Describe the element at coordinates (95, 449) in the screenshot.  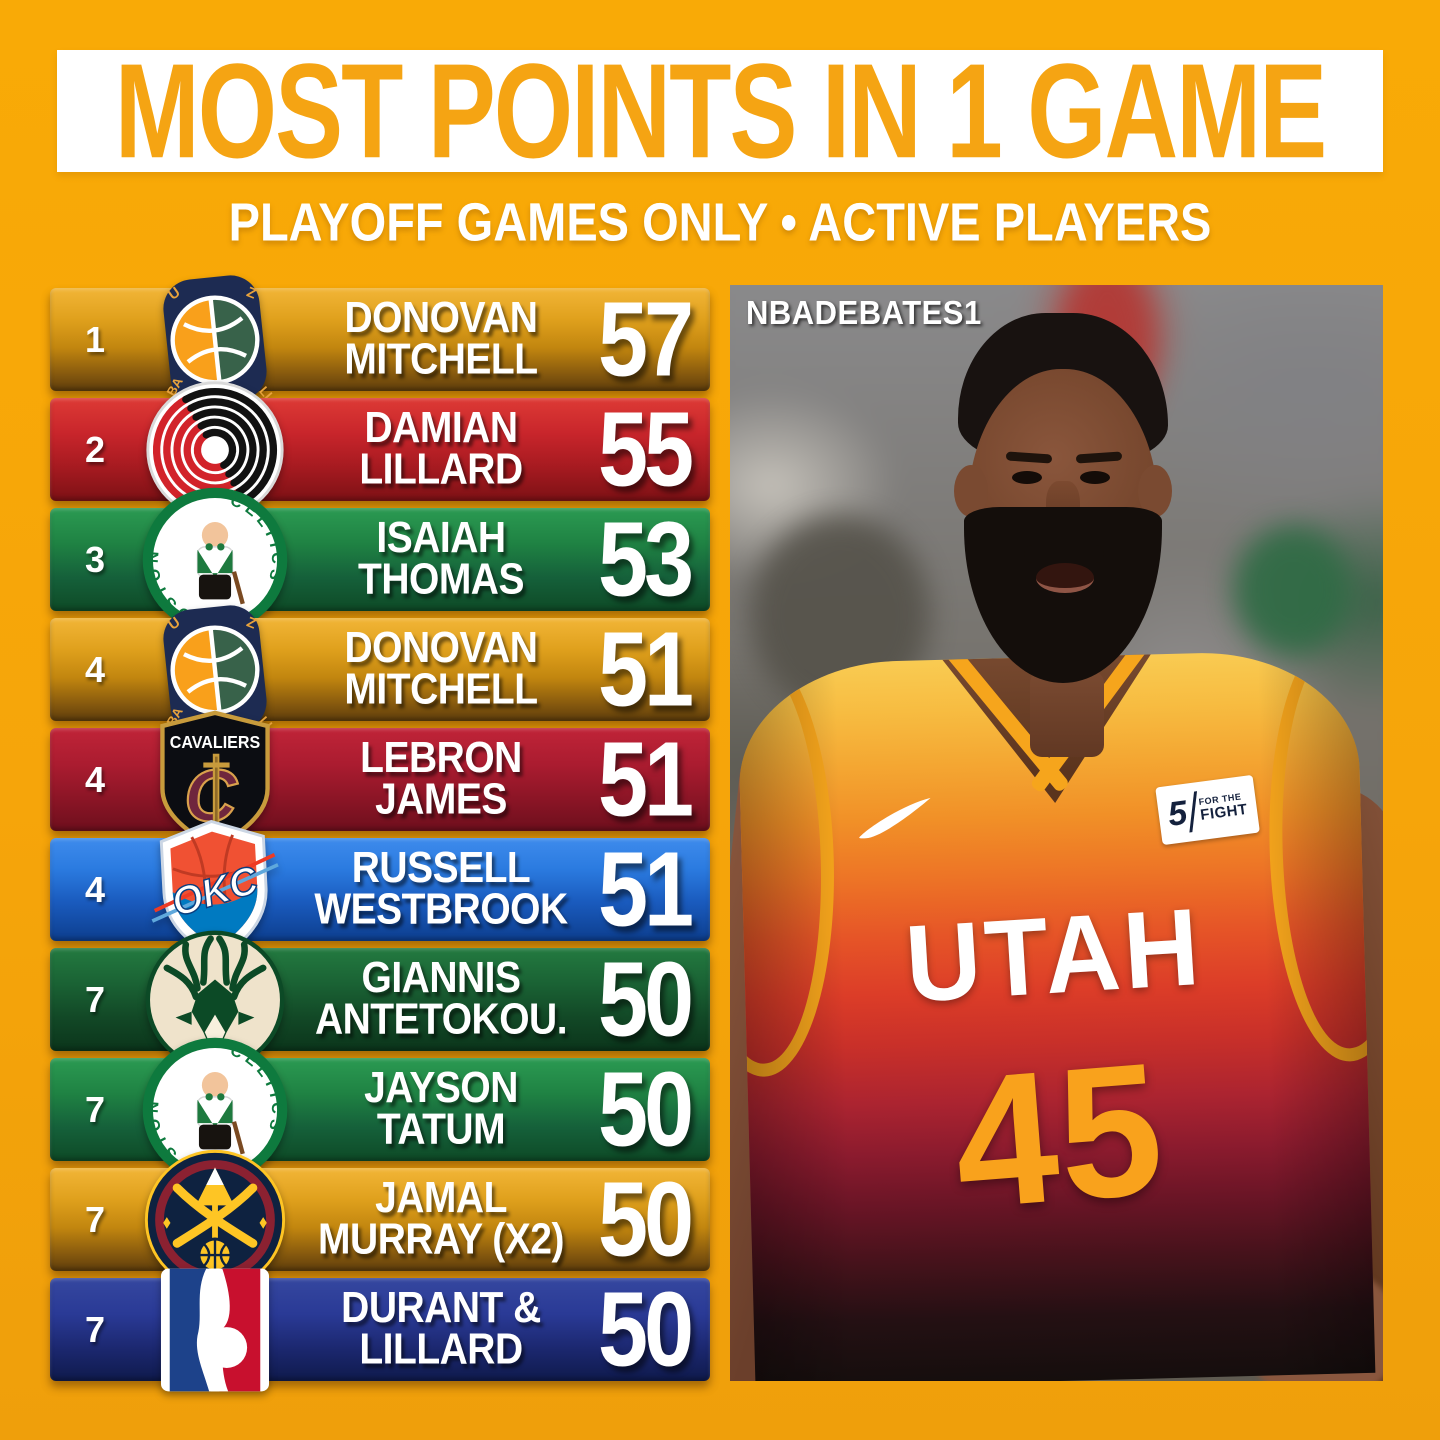
I see `rank-label: 2` at that location.